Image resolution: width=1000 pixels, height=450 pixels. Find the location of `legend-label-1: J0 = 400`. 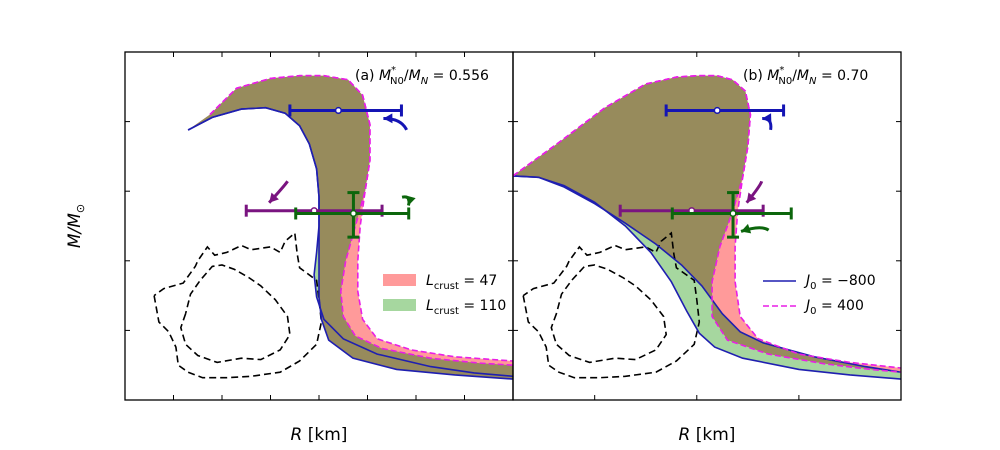

legend-label-1: J0 = 400 is located at coordinates (833, 307).